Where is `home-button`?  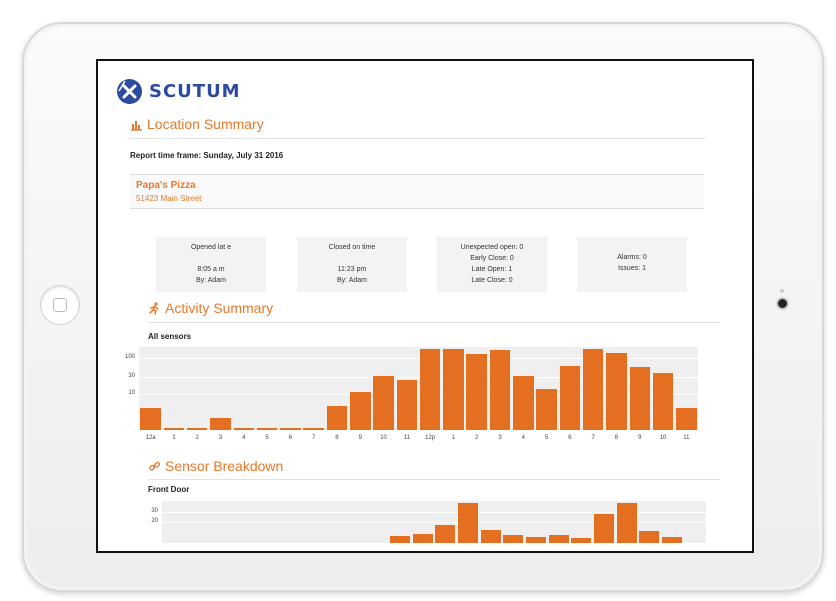 home-button is located at coordinates (60, 305).